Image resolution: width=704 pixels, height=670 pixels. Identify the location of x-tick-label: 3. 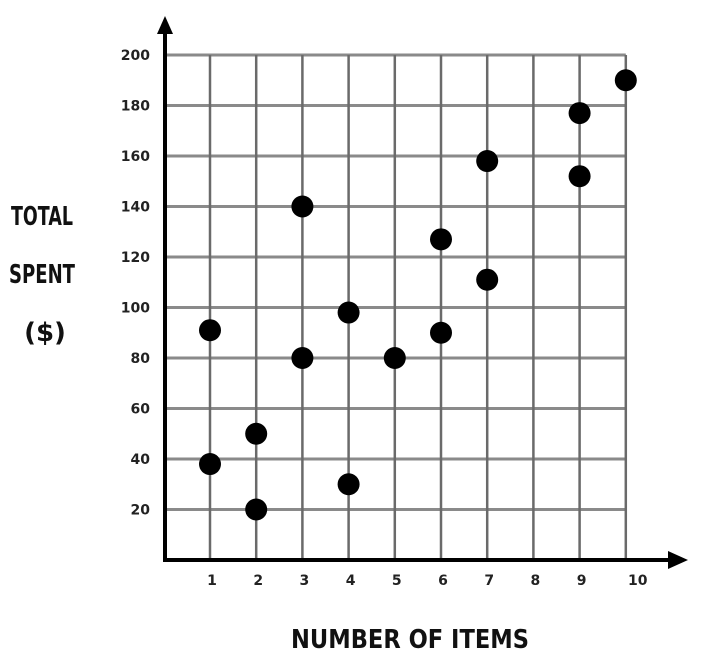
(305, 581).